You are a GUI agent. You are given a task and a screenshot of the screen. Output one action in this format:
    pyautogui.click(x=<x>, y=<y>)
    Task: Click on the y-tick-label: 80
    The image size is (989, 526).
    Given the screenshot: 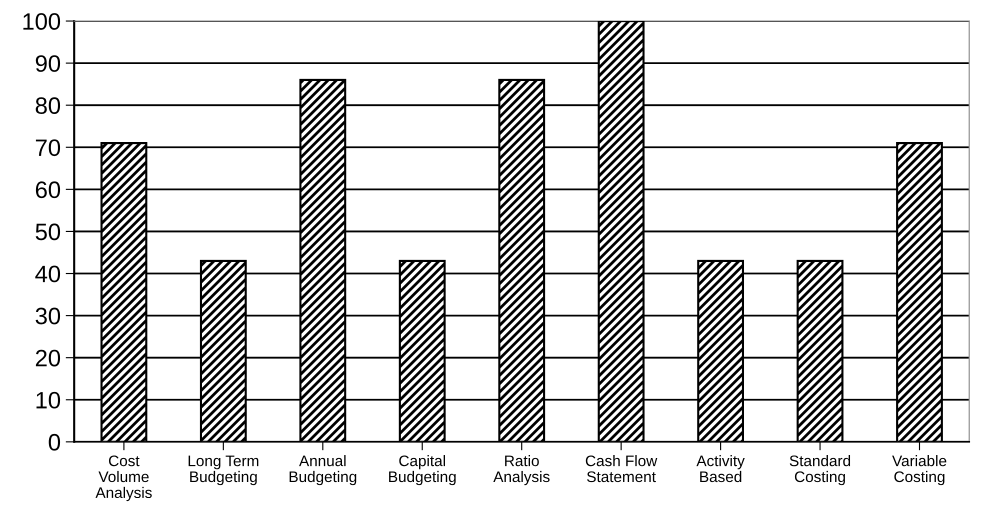 What is the action you would take?
    pyautogui.click(x=48, y=105)
    